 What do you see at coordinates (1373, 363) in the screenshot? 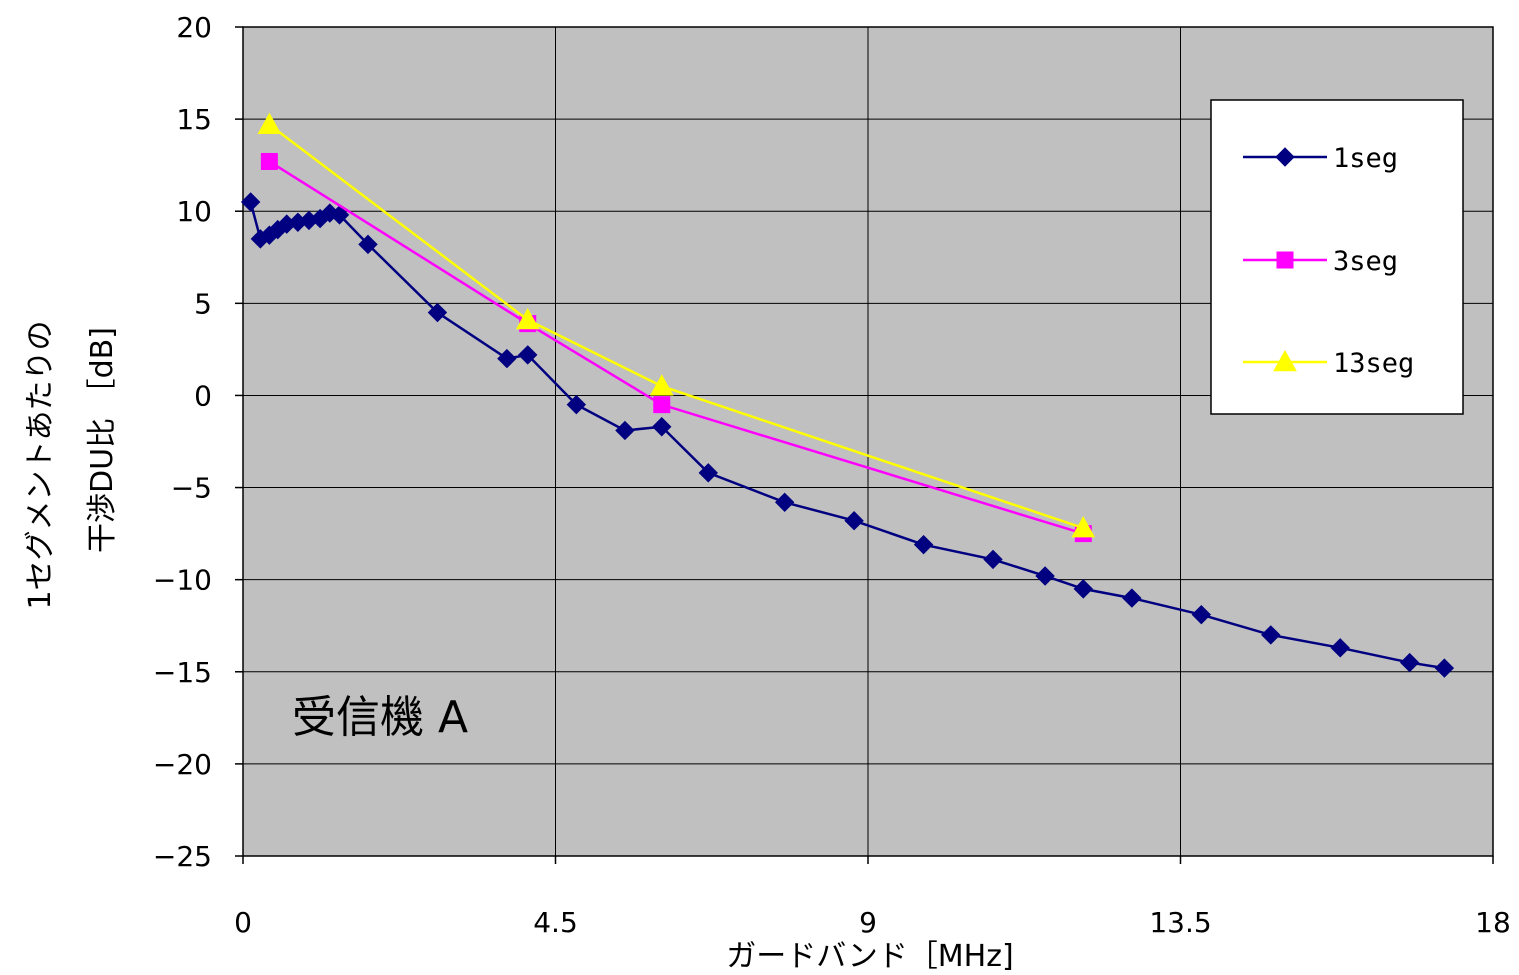
I see `legend-label-13seg: 13seg` at bounding box center [1373, 363].